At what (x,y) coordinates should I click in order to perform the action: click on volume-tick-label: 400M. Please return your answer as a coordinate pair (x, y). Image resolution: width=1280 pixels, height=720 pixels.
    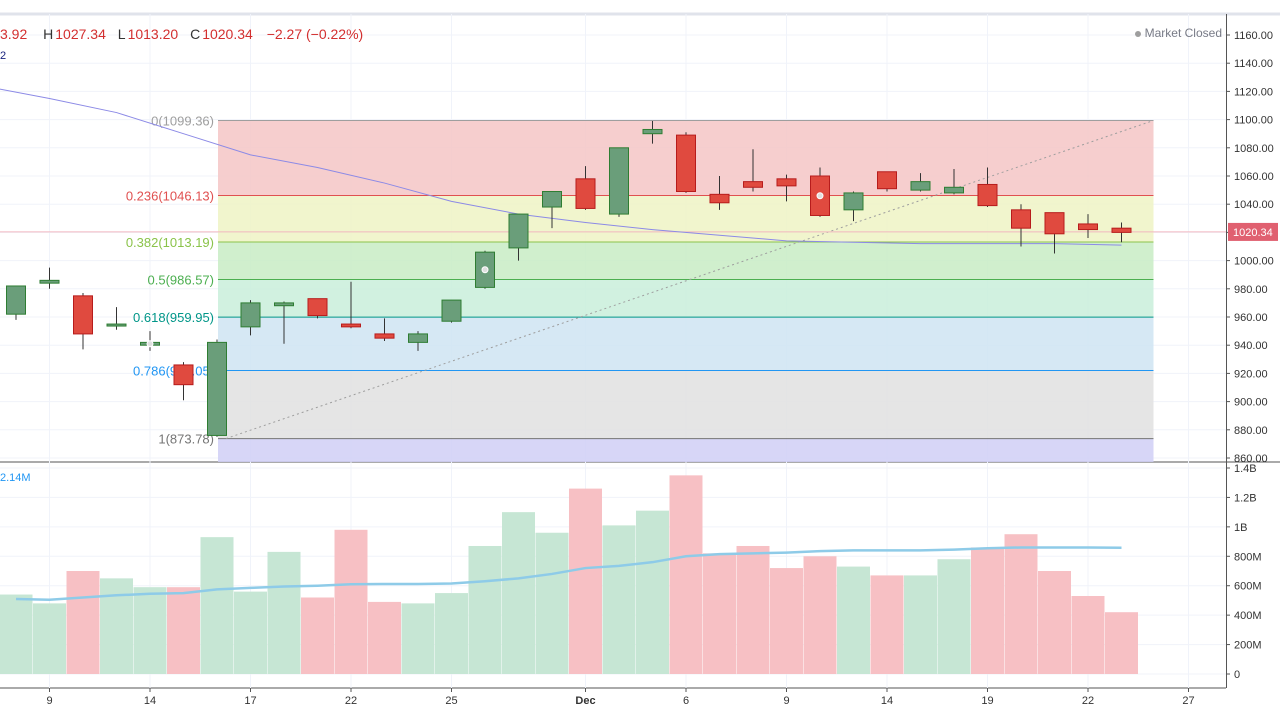
    Looking at the image, I should click on (1248, 616).